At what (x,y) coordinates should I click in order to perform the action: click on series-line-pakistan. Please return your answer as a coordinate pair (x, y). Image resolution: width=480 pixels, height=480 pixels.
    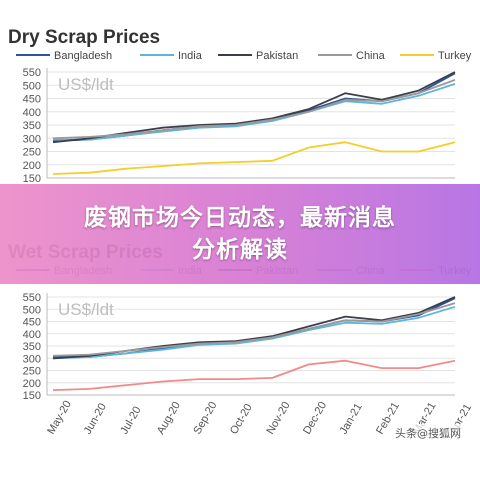
    Looking at the image, I should click on (254, 107).